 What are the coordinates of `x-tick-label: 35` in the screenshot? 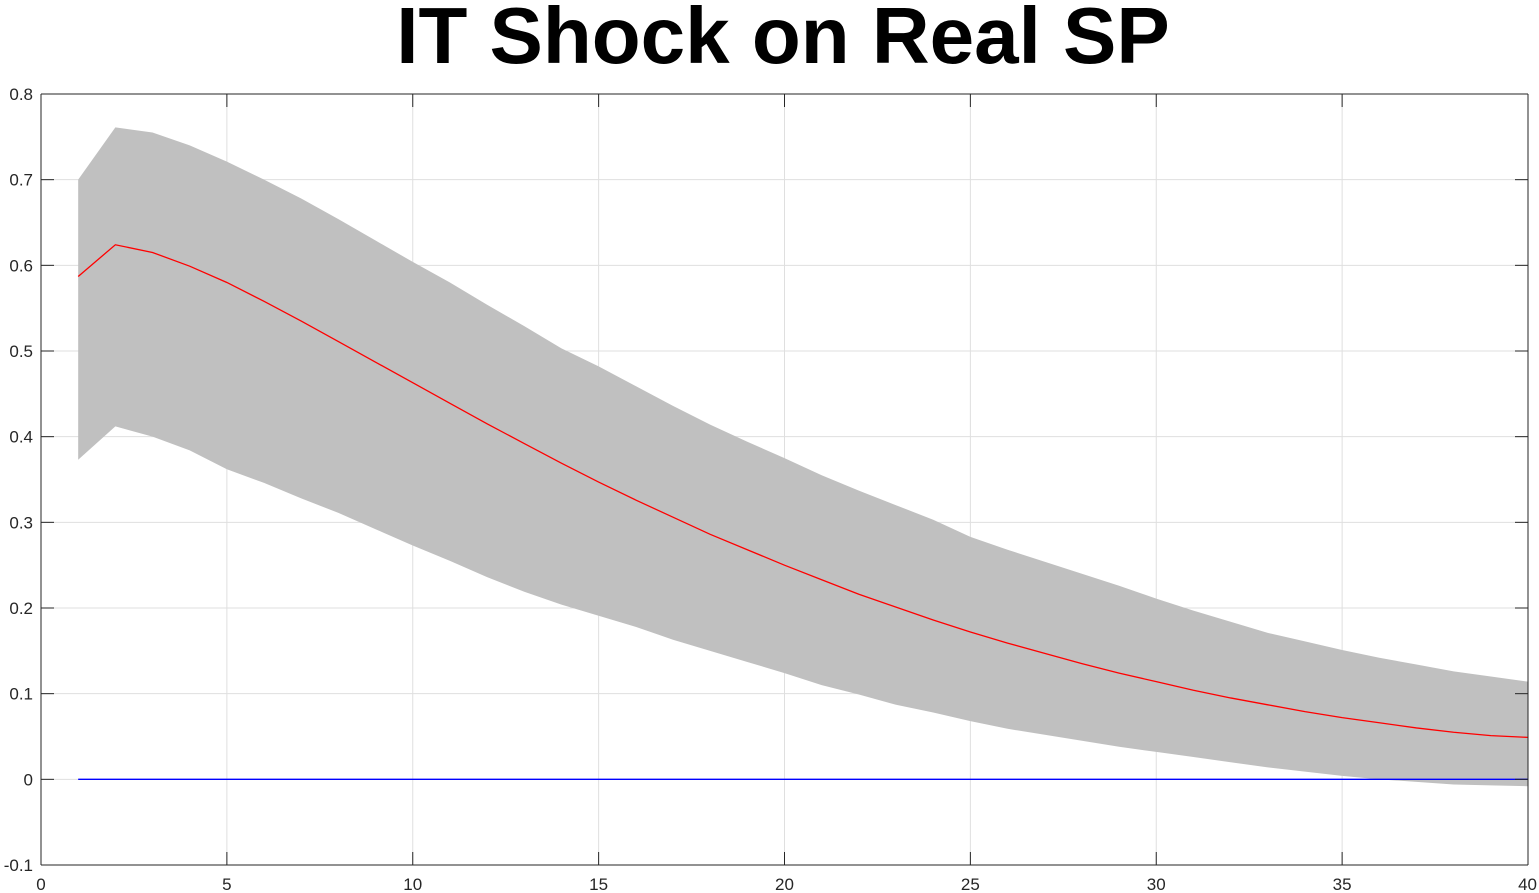 It's located at (1342, 884).